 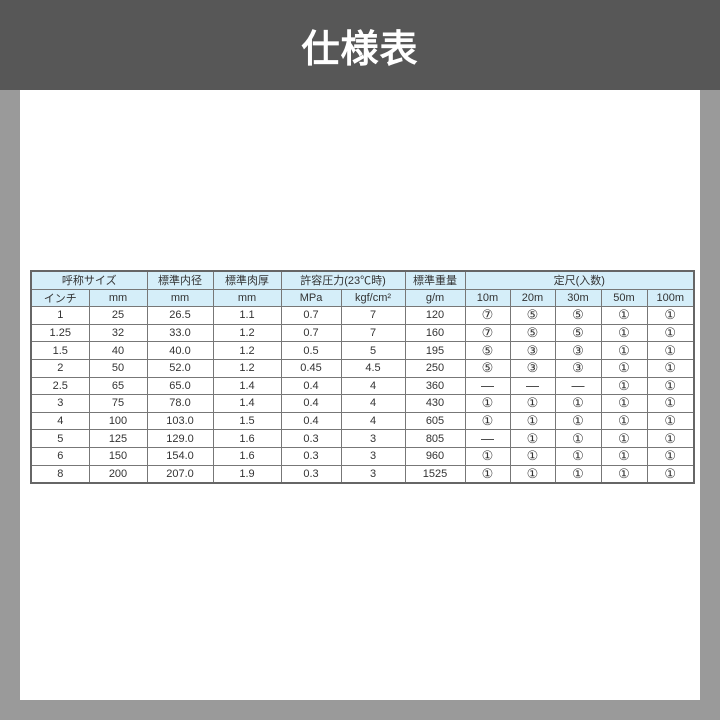 I want to click on subheader-cell: kgf/cm², so click(x=373, y=298).